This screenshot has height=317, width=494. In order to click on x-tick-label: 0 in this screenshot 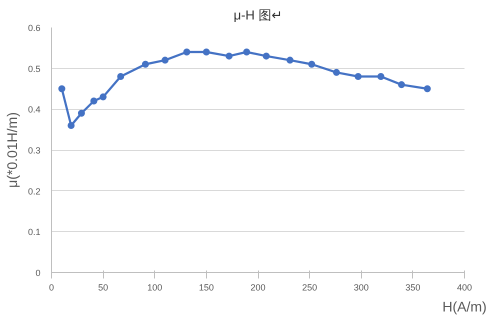, I will do `click(51, 287)`.